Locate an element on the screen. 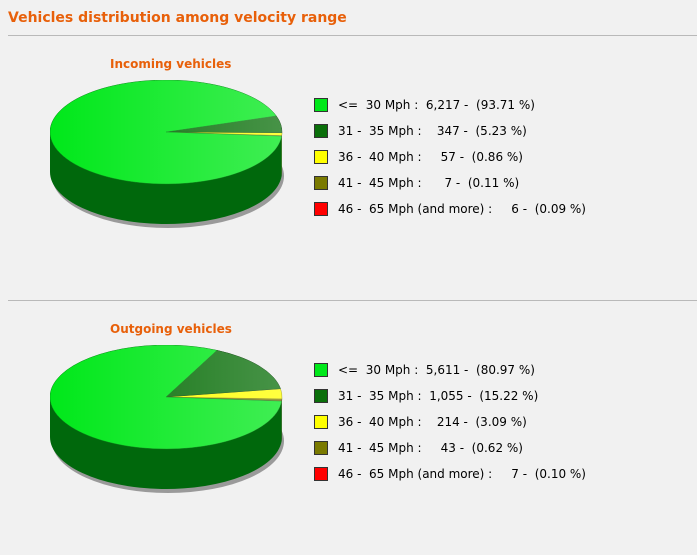 Image resolution: width=697 pixels, height=555 pixels. legend-item: 31 - 35 Mph : 347 - (5.23 %) is located at coordinates (450, 136).